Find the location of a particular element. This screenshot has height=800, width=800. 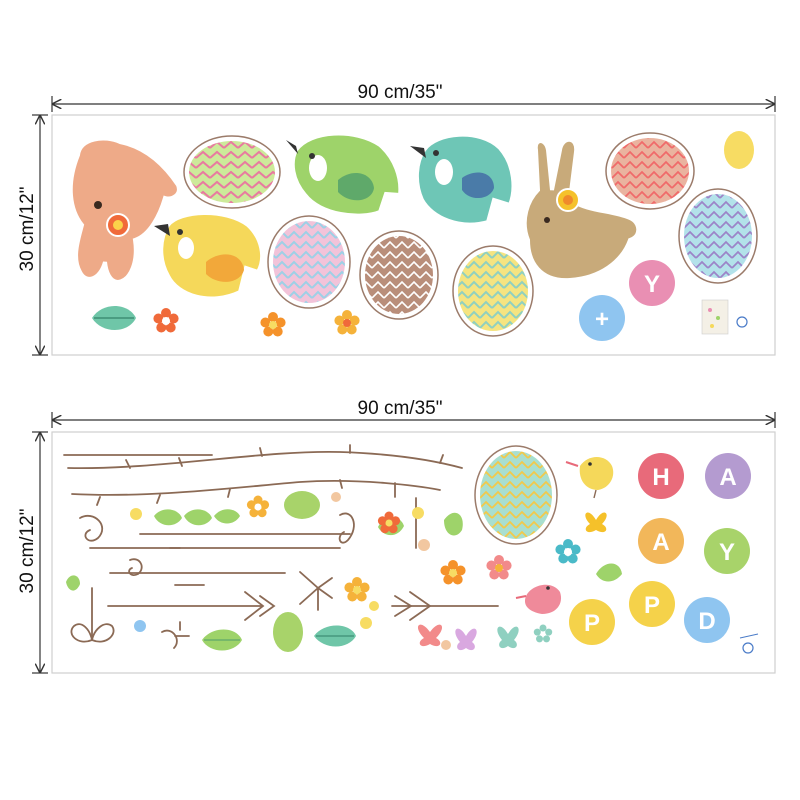

letter-sticker-h: H is located at coordinates (661, 476).